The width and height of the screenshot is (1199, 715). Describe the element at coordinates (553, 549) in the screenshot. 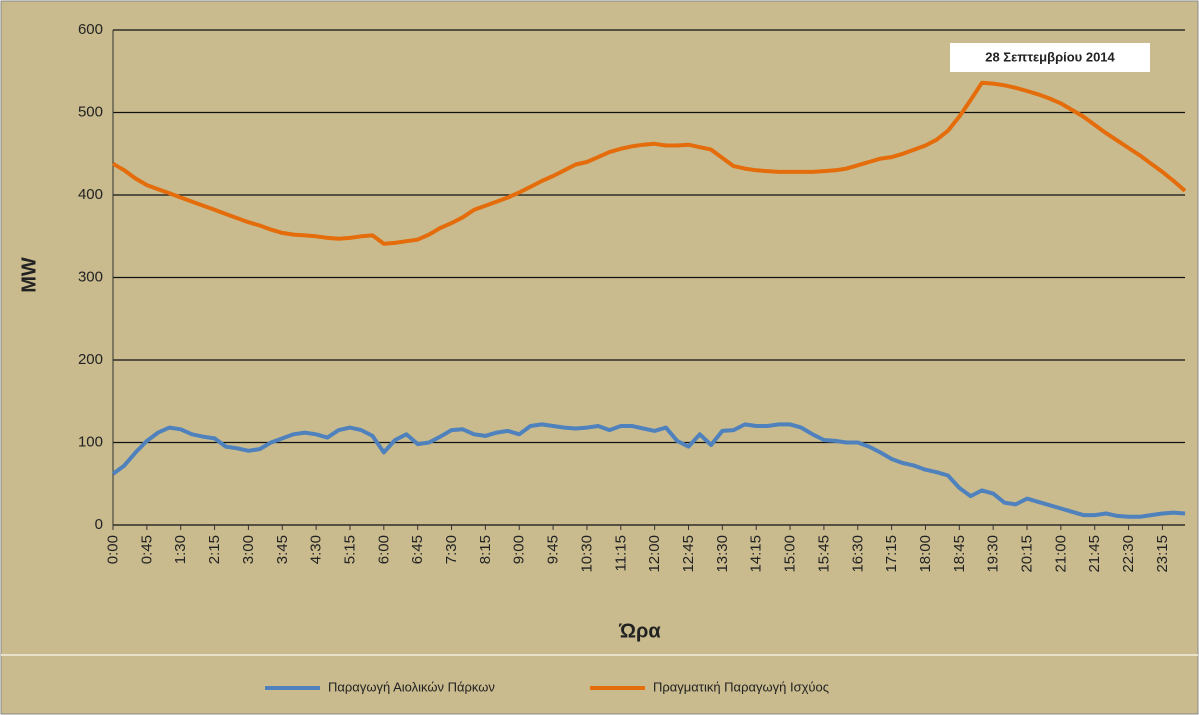

I see `x-tick-label: 9:45` at that location.